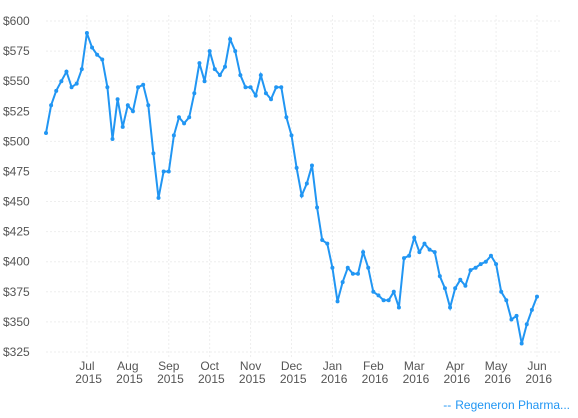 The image size is (578, 418). Describe the element at coordinates (447, 405) in the screenshot. I see `legend-marker: --` at that location.